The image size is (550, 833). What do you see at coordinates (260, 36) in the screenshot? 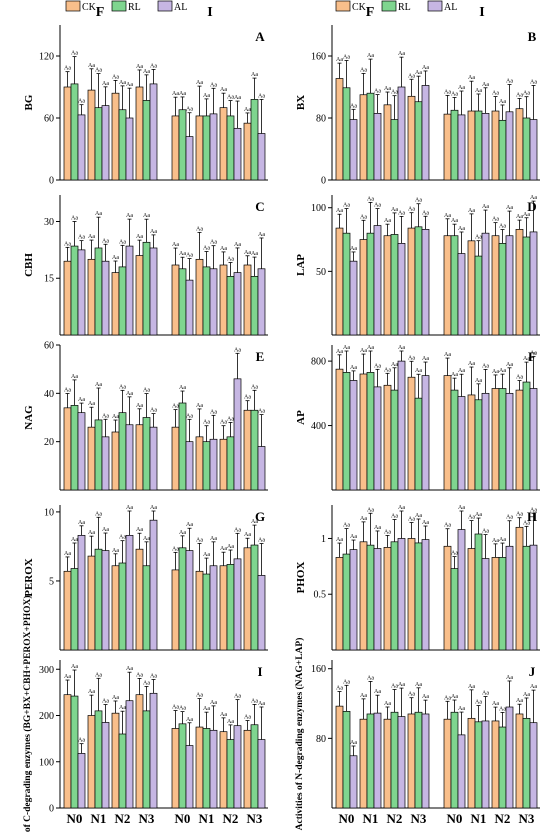
I see `panel-letter: A` at bounding box center [260, 36].